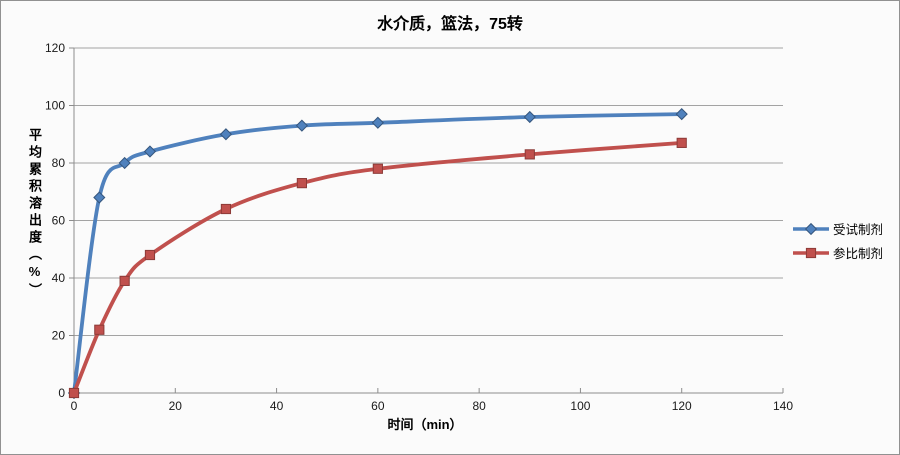 Image resolution: width=900 pixels, height=455 pixels. I want to click on x-tick-label-140: 140, so click(783, 406).